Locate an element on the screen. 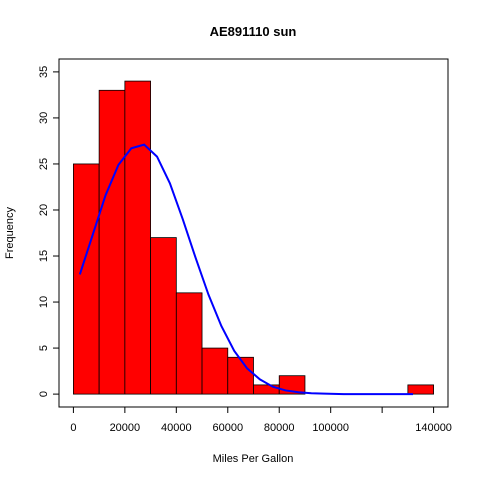 This screenshot has width=480, height=480. x-tick-label: 100000 is located at coordinates (330, 428).